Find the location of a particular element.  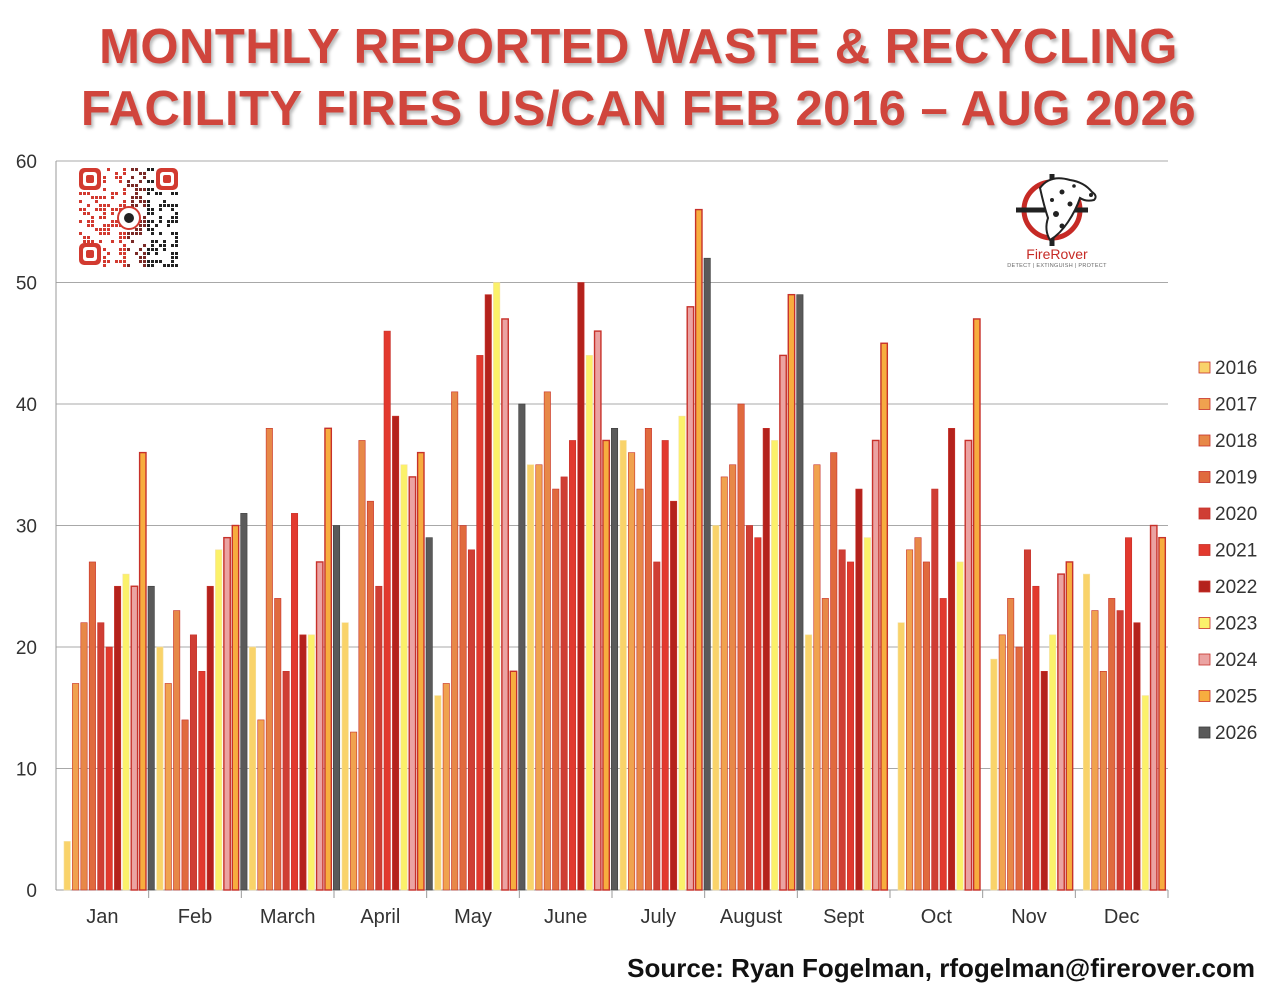

bar-2026-august is located at coordinates (800, 592).